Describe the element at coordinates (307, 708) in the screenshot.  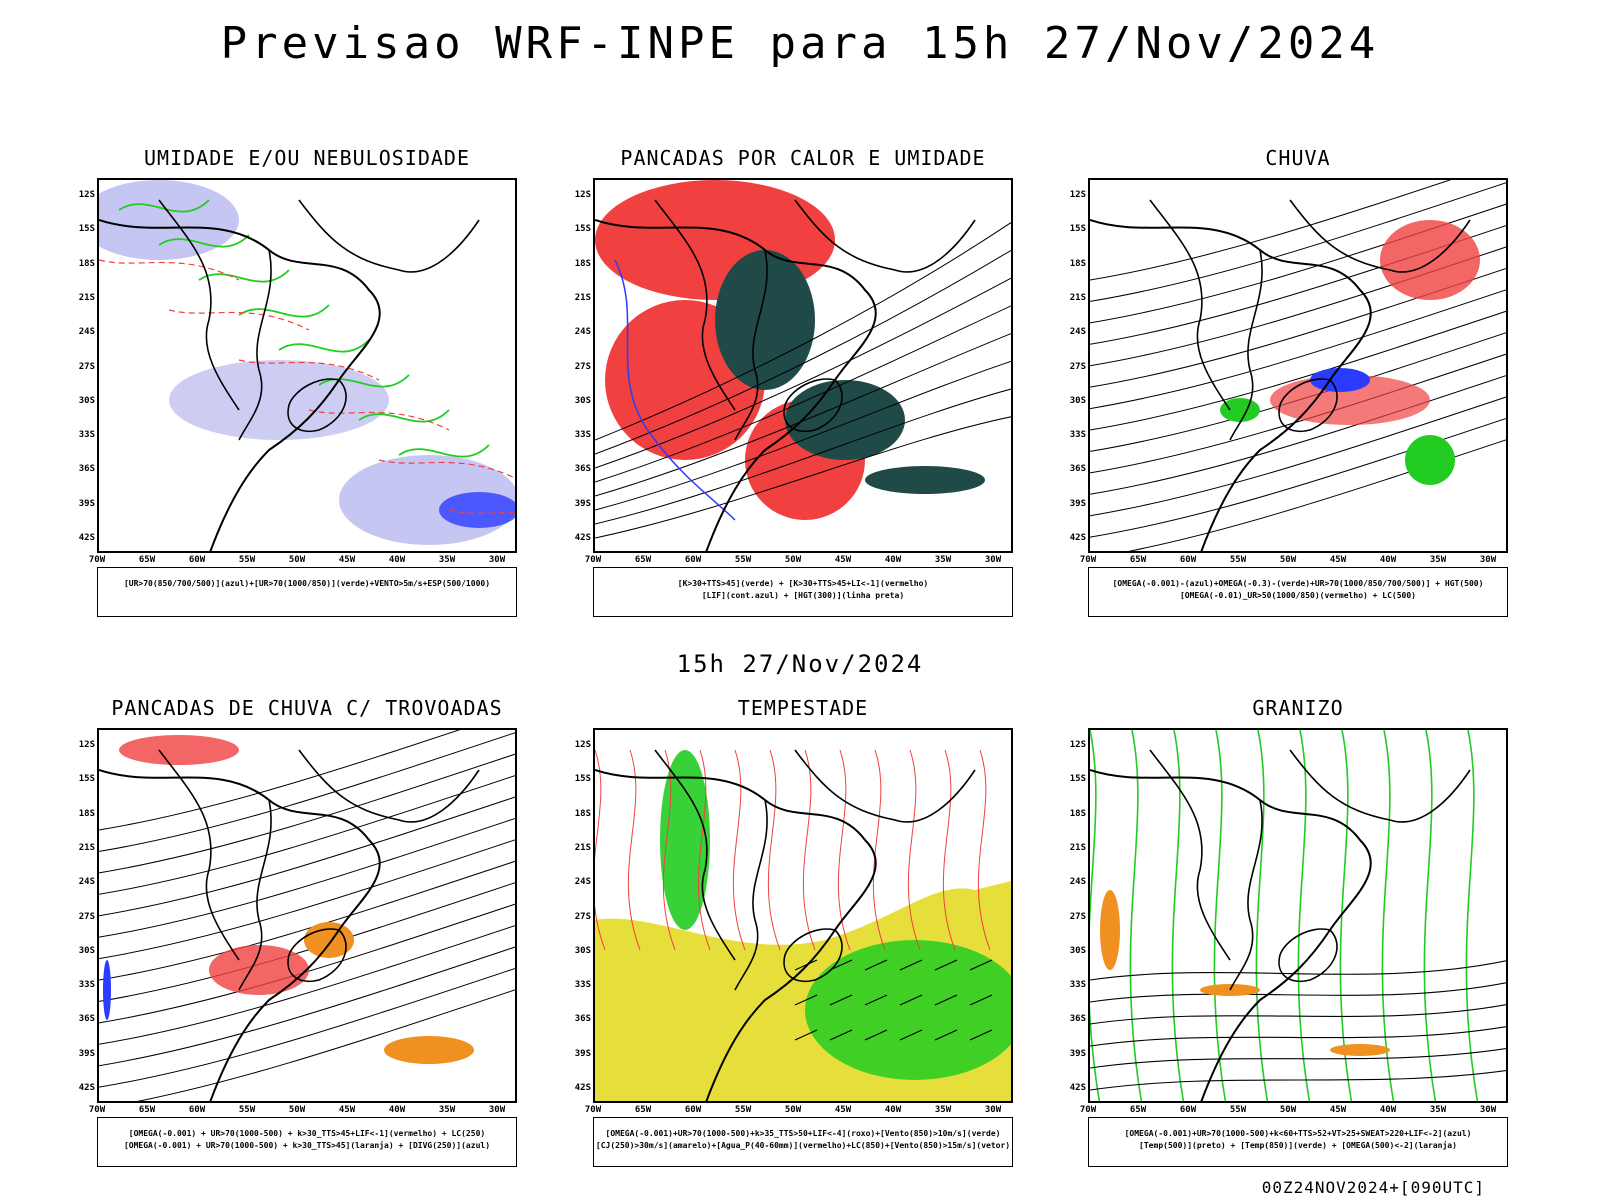
I see `panel-title: PANCADAS DE CHUVA C/ TROVOADAS` at that location.